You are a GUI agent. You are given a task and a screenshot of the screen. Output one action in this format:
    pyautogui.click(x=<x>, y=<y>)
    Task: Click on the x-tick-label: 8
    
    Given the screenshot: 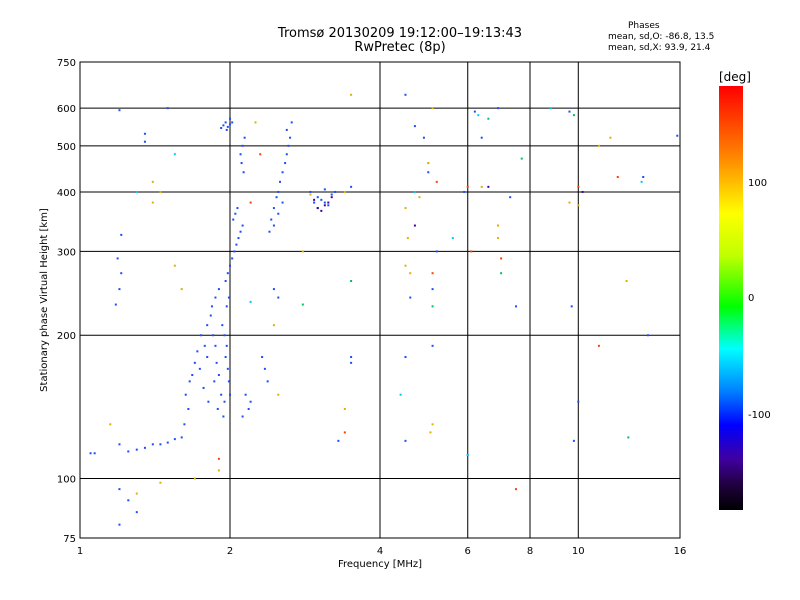 What is the action you would take?
    pyautogui.click(x=530, y=551)
    